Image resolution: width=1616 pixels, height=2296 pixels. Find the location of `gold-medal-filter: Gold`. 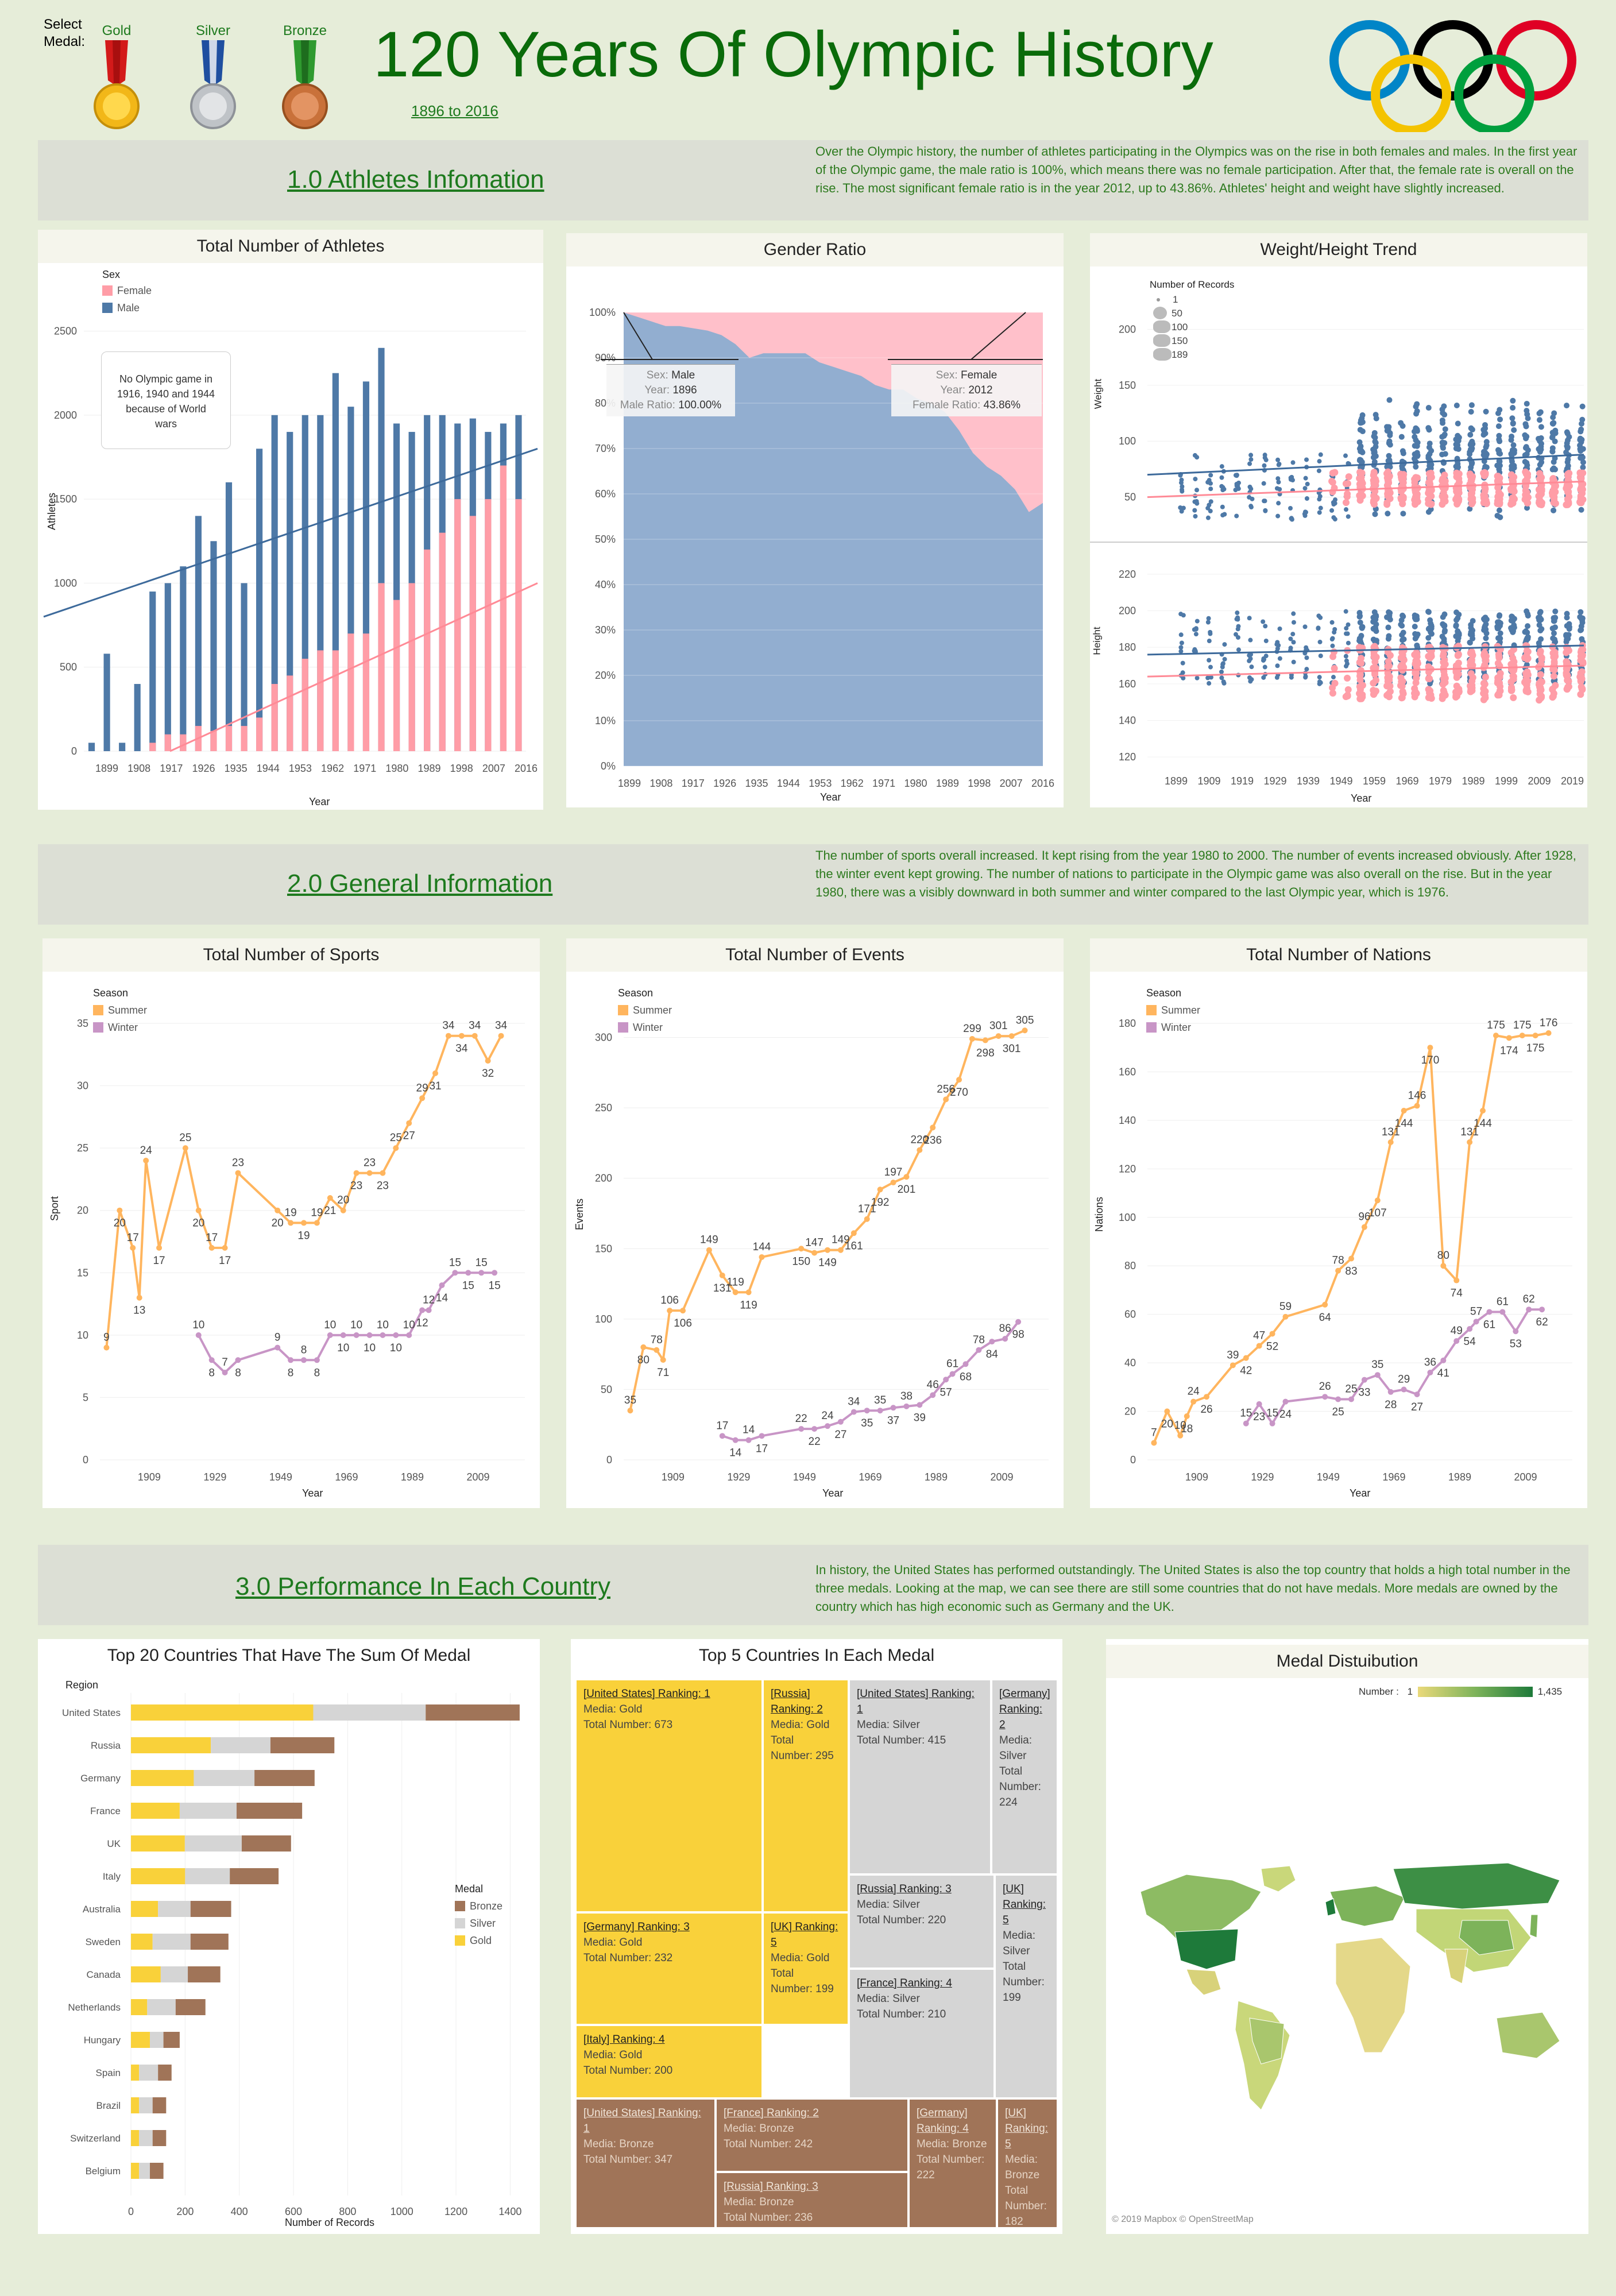

gold-medal-filter: Gold is located at coordinates (117, 77).